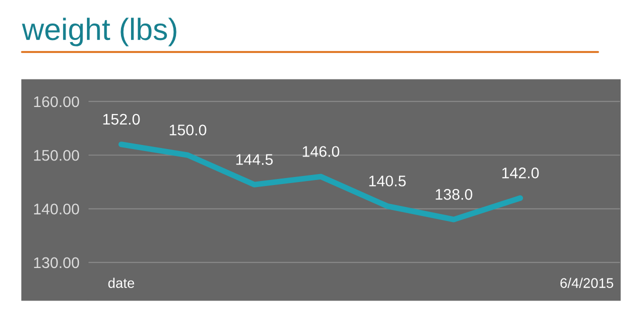 The image size is (640, 329). What do you see at coordinates (454, 194) in the screenshot?
I see `data-label: 138.0` at bounding box center [454, 194].